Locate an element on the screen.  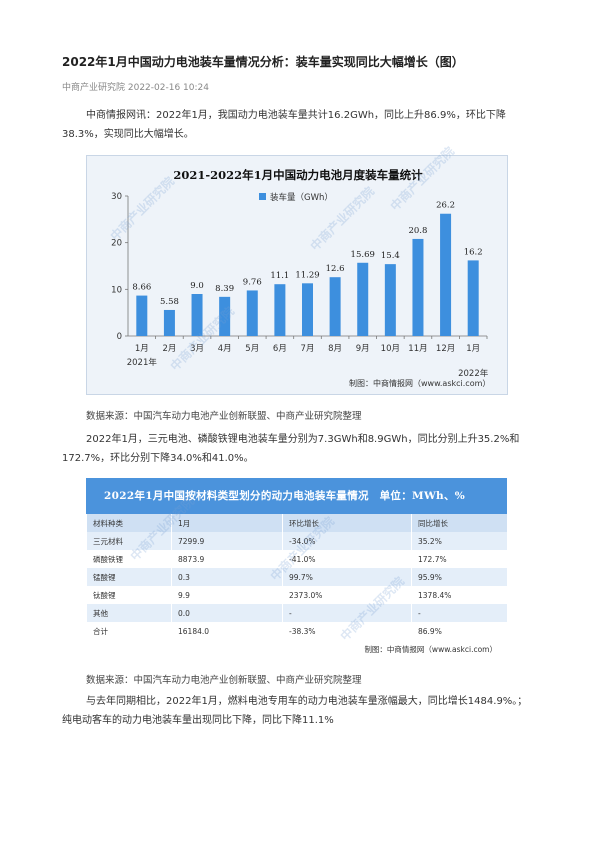
table-cell: 钛酸锂 is located at coordinates (129, 595).